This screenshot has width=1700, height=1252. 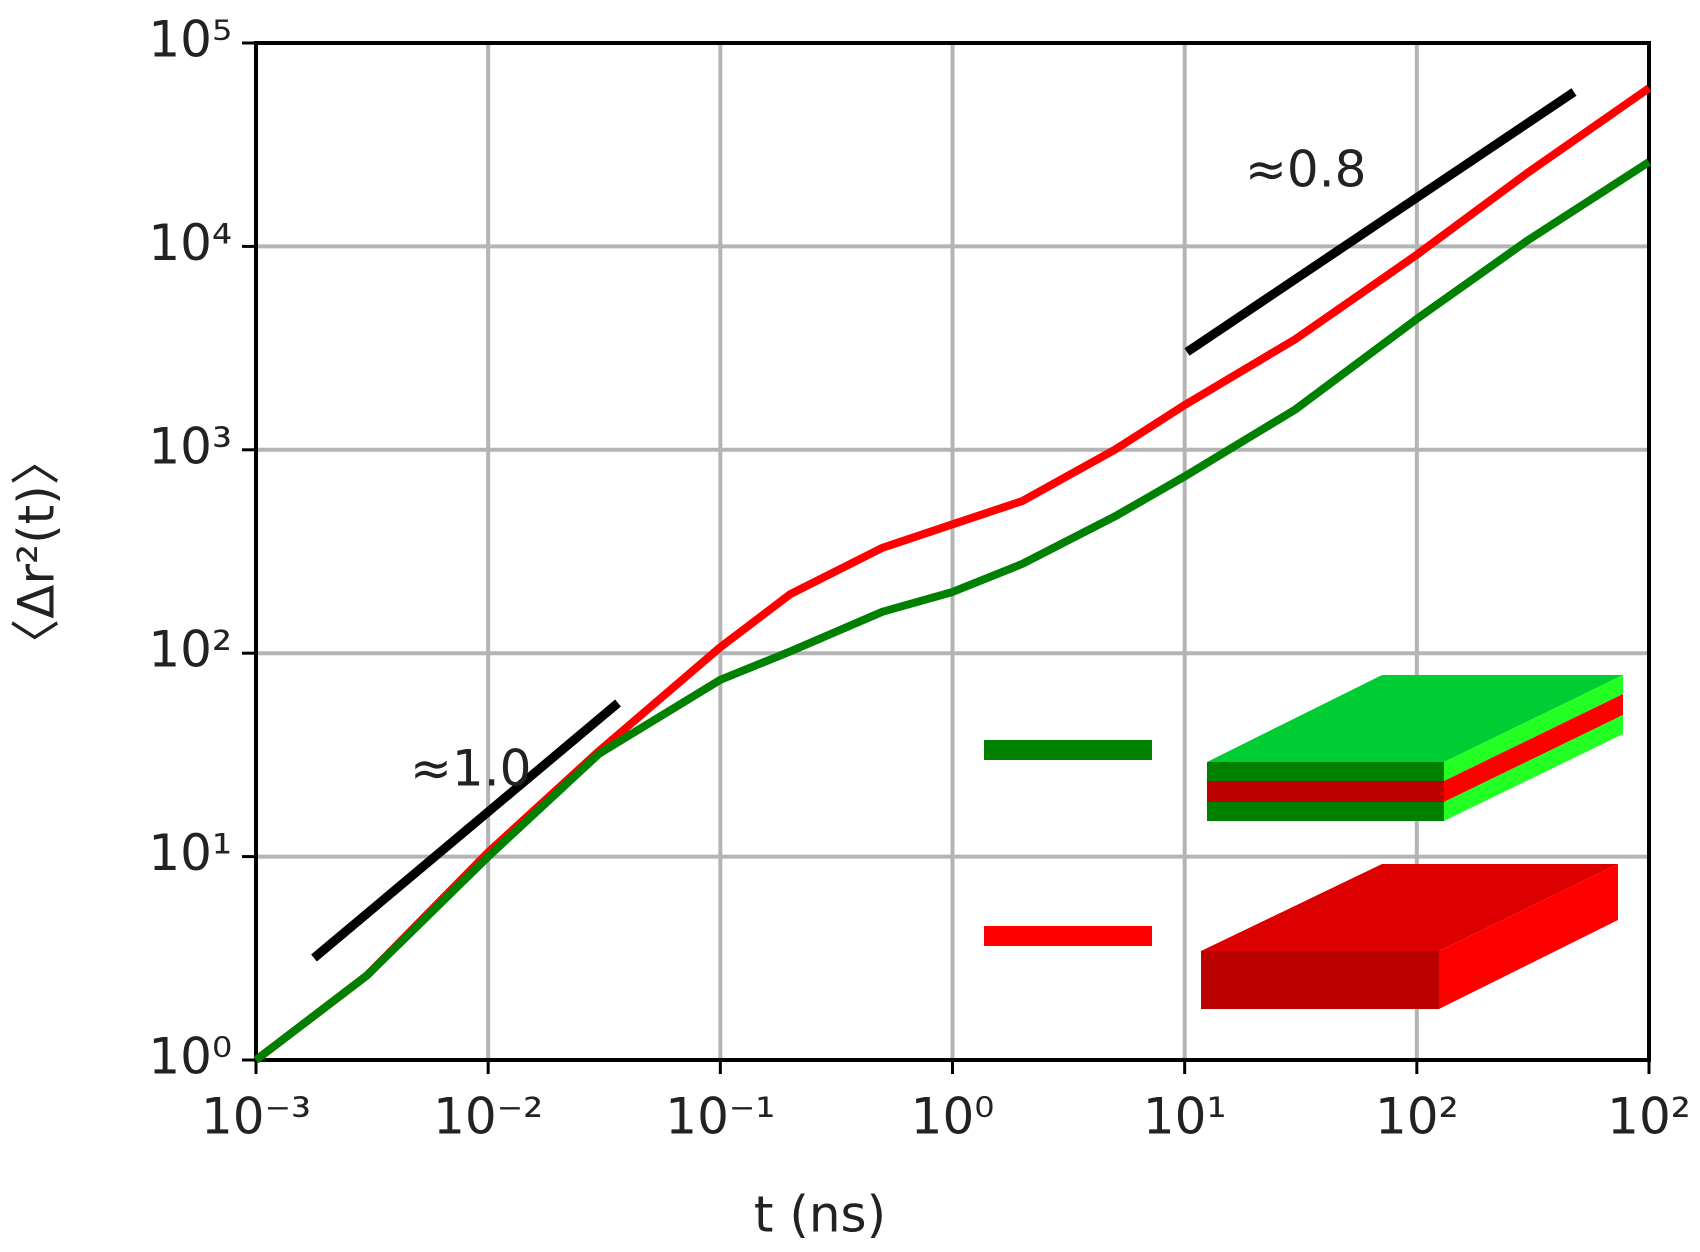 What do you see at coordinates (37, 551) in the screenshot?
I see `y-axis-label: 〈Δr²(t)〉` at bounding box center [37, 551].